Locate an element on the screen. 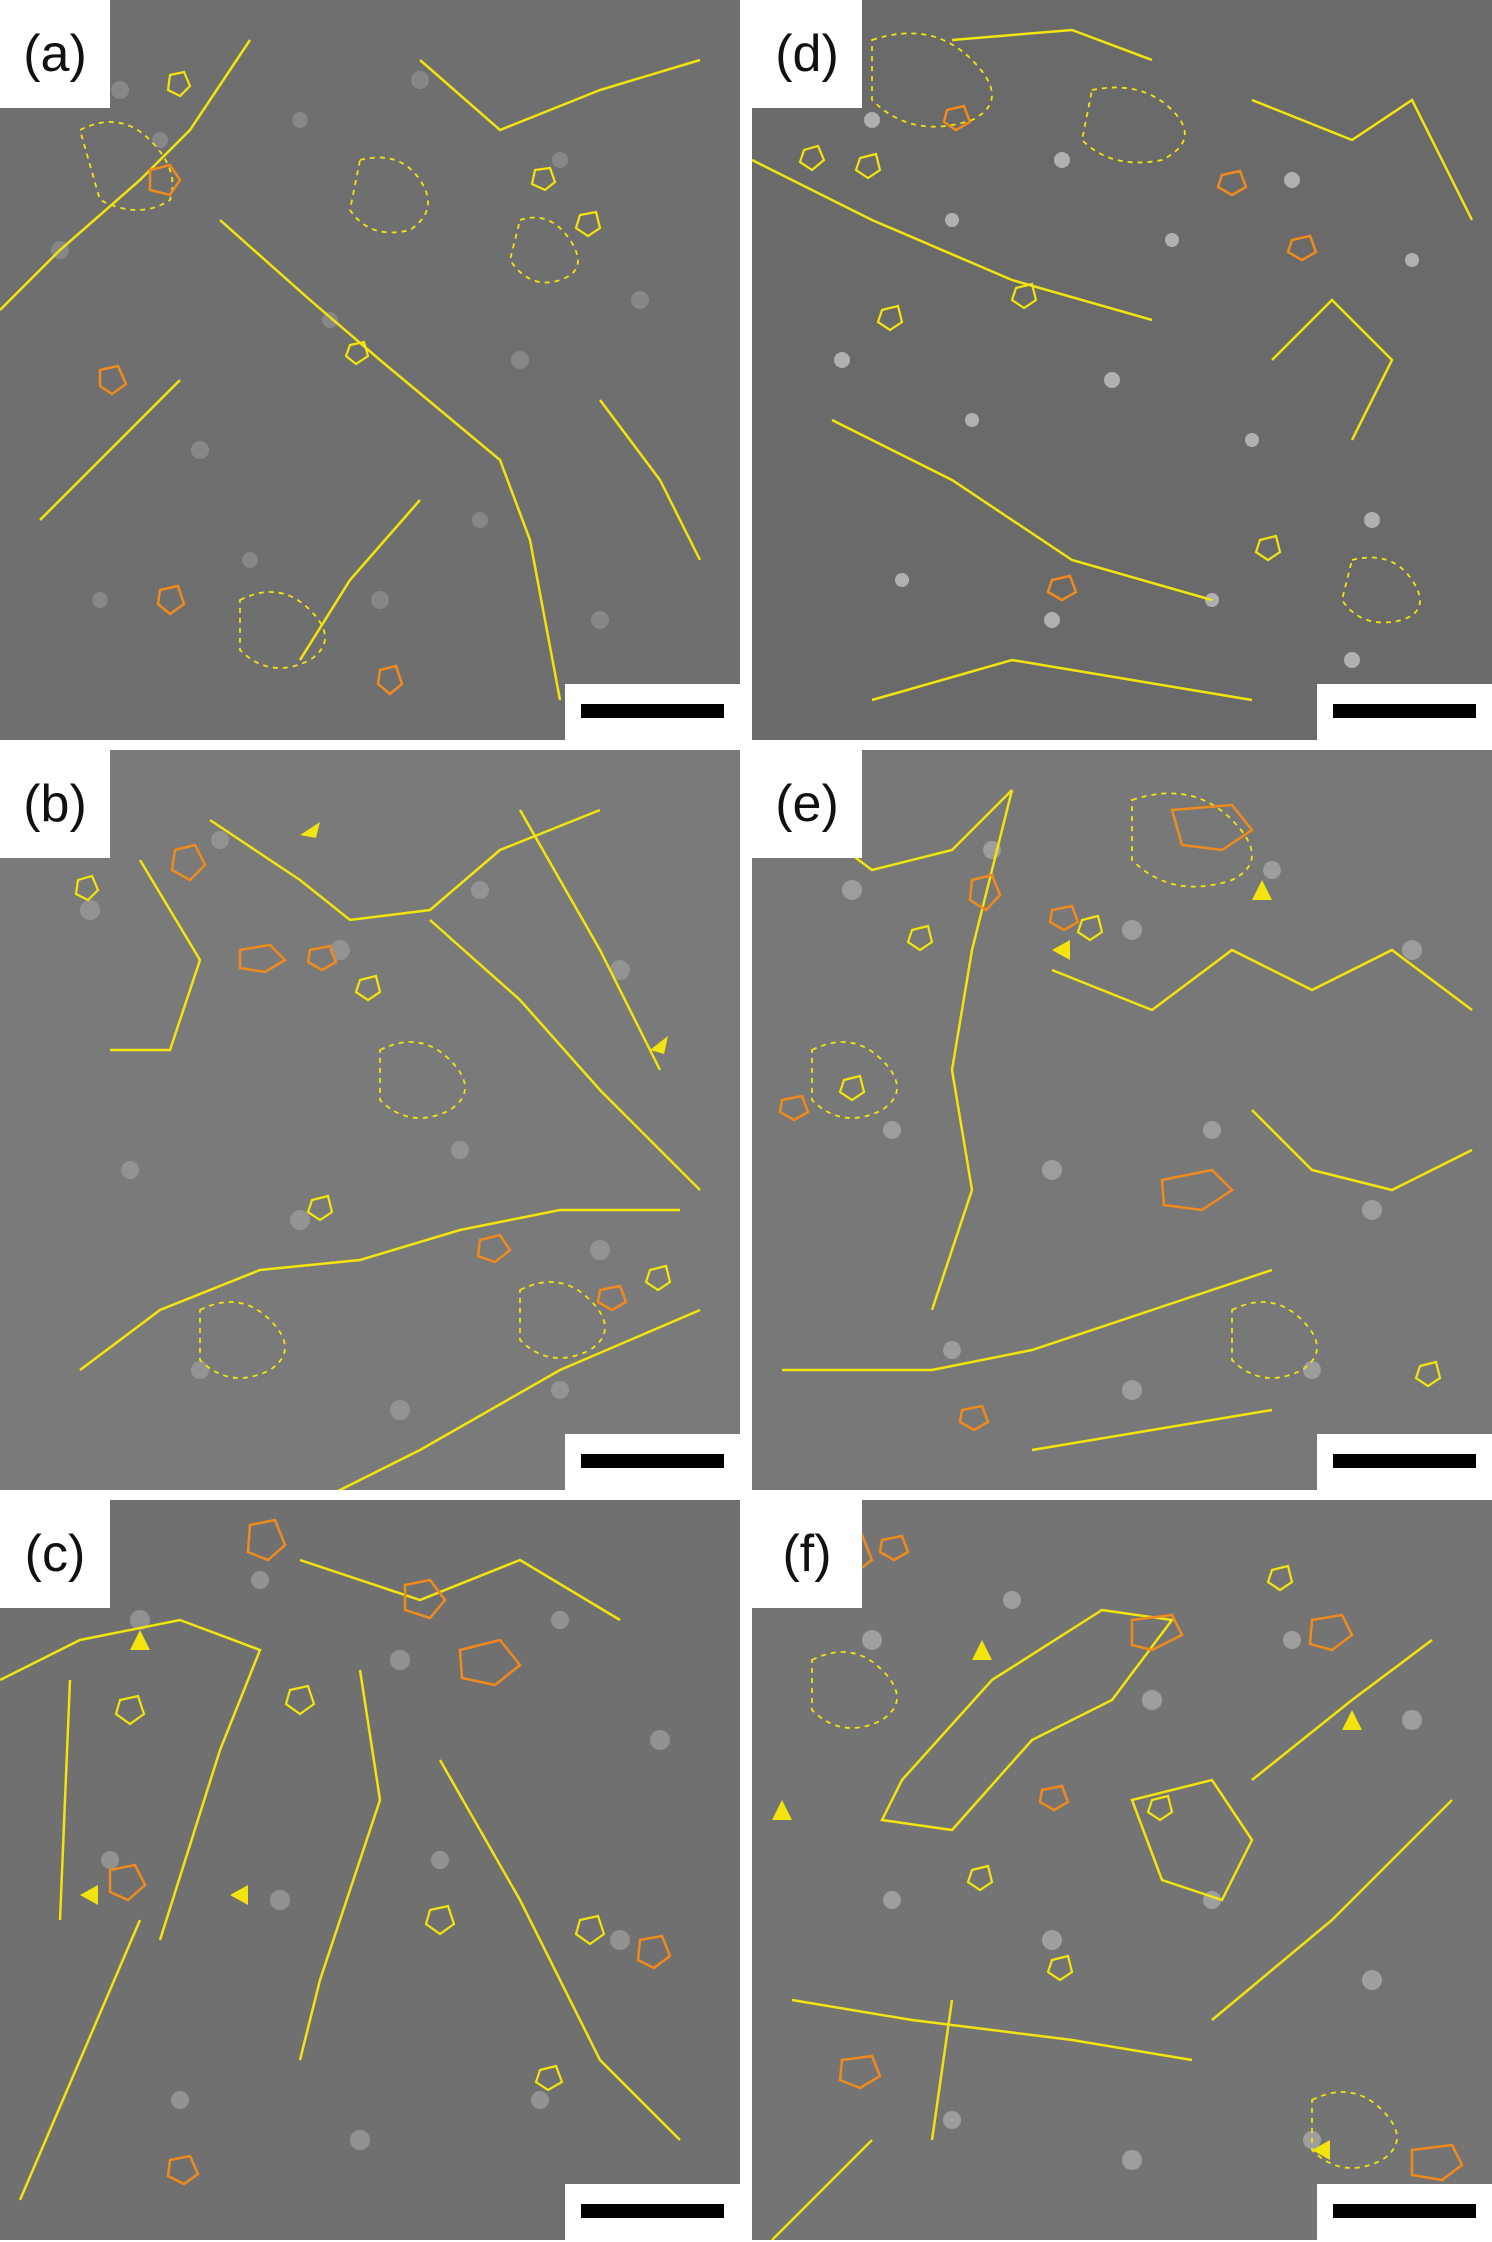 Image resolution: width=1492 pixels, height=2242 pixels. scale-bar-b is located at coordinates (652, 1462).